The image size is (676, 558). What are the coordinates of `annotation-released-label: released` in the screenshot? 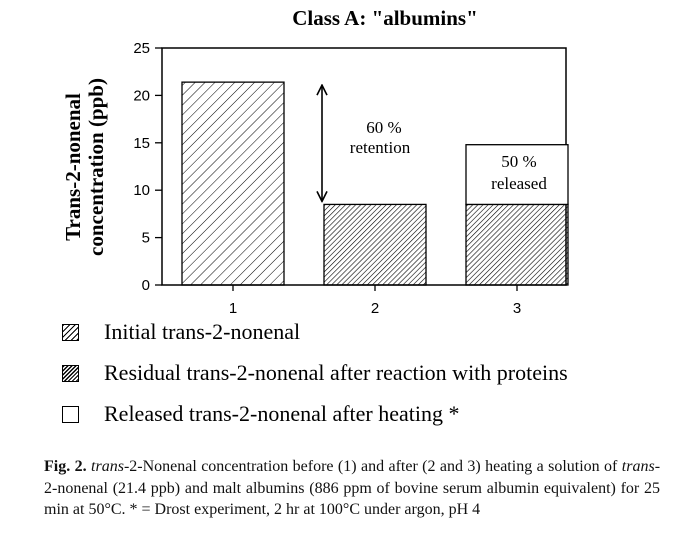 It's located at (519, 183).